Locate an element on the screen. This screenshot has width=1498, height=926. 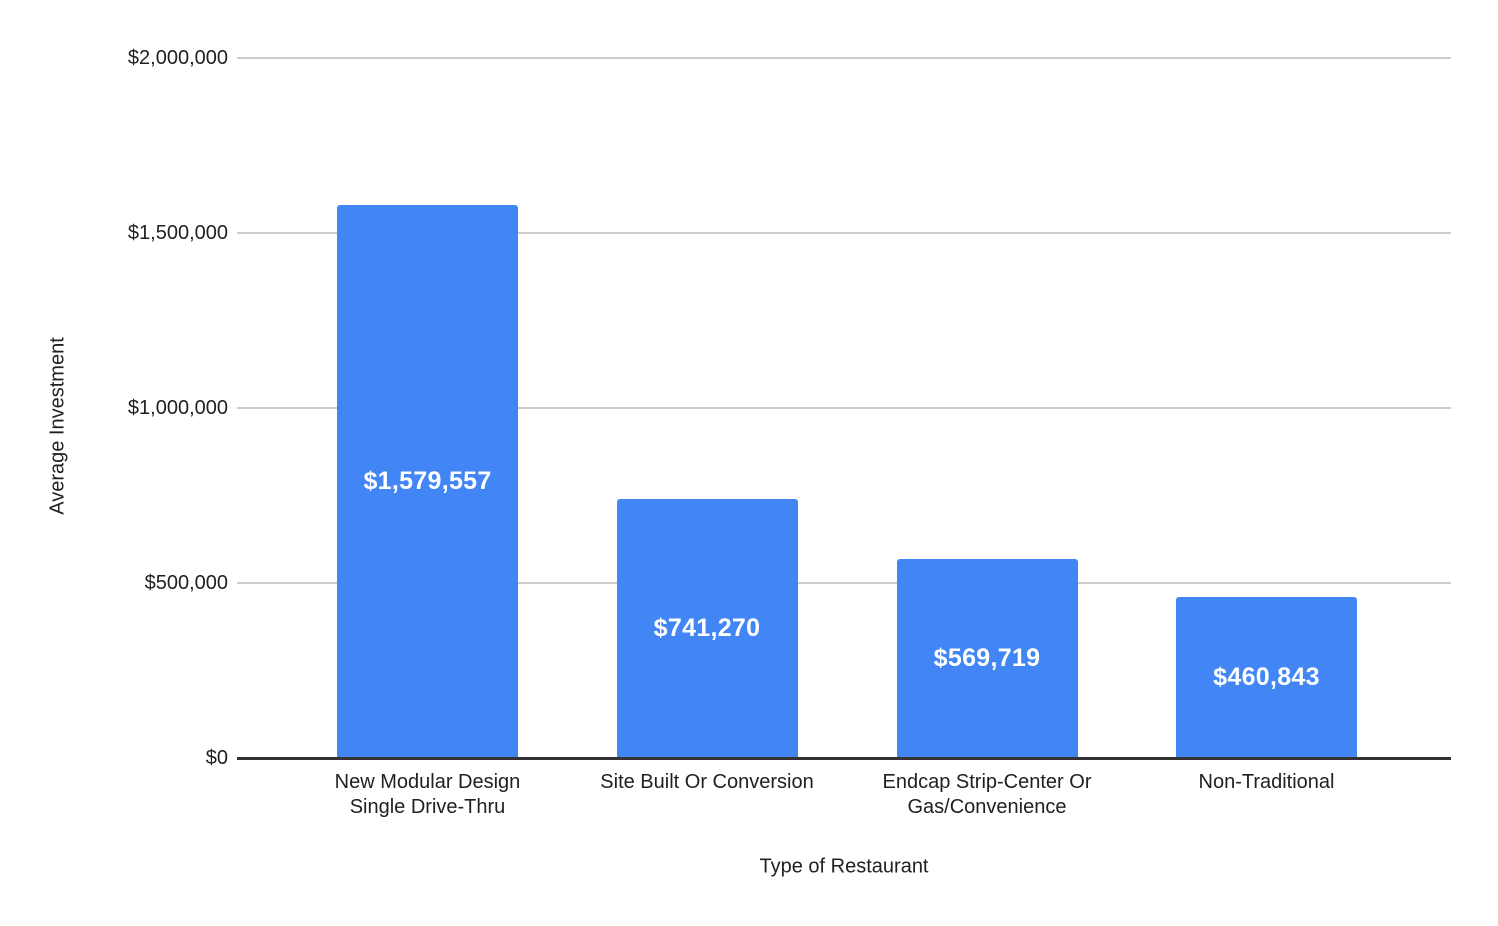
y-tick-label: $1,500,000 is located at coordinates (177, 233).